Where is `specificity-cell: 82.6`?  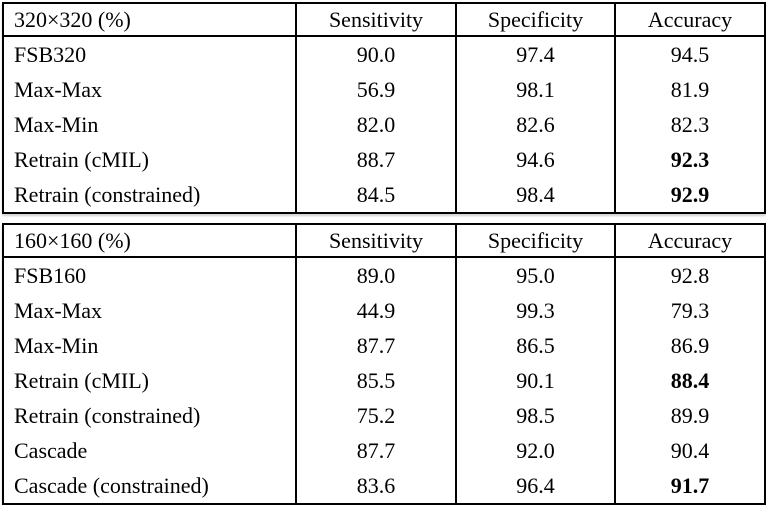
specificity-cell: 82.6 is located at coordinates (535, 124).